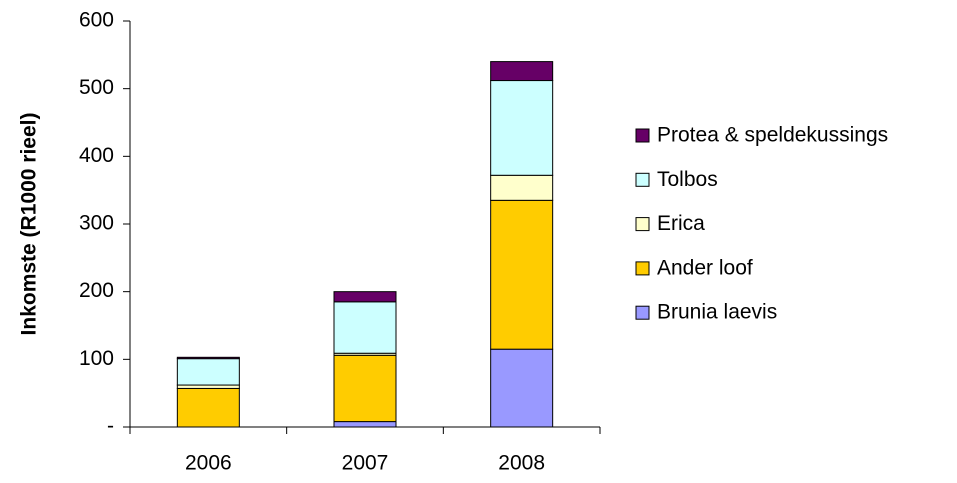 This screenshot has width=957, height=483. What do you see at coordinates (96, 223) in the screenshot?
I see `y-tick-label: 300` at bounding box center [96, 223].